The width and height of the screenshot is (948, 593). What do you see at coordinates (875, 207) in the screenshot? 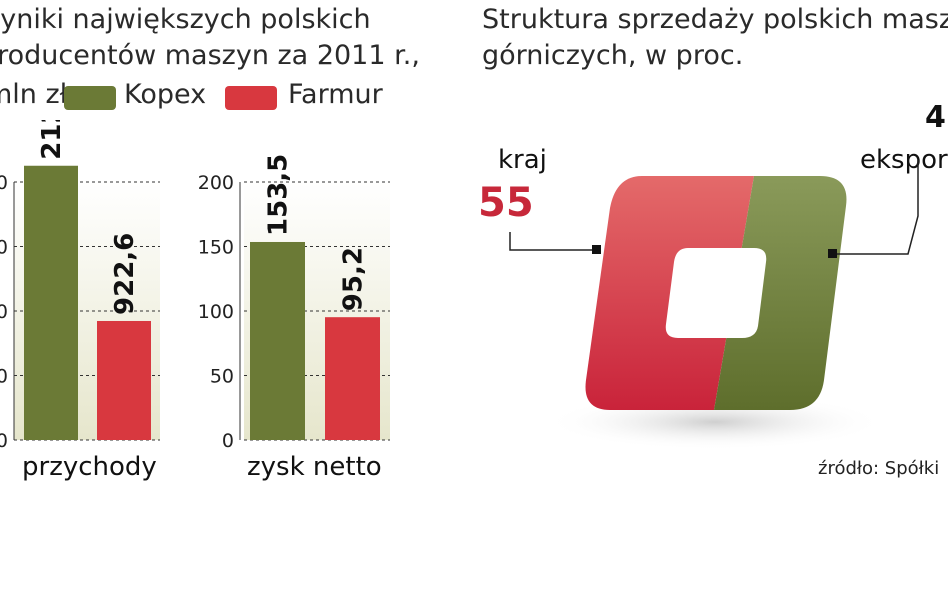
I see `export-leader` at bounding box center [875, 207].